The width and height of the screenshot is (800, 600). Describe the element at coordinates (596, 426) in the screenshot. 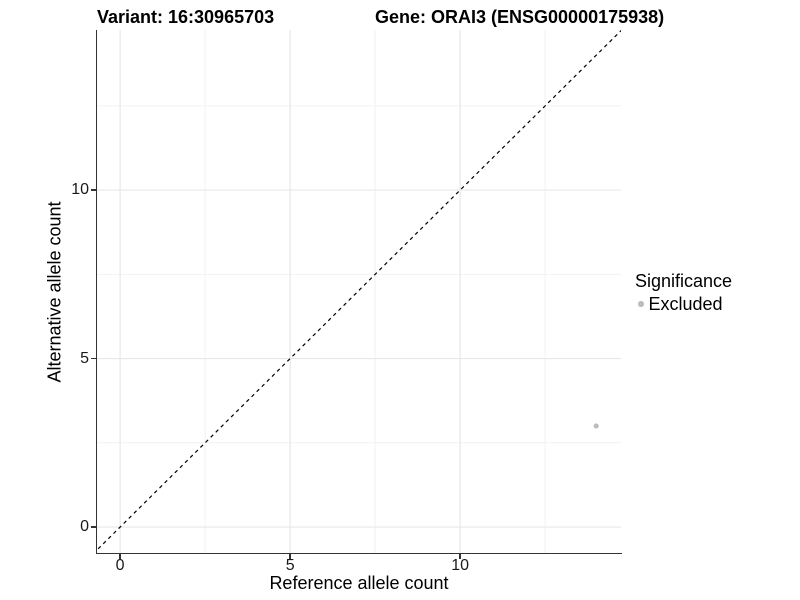

I see `data-point` at that location.